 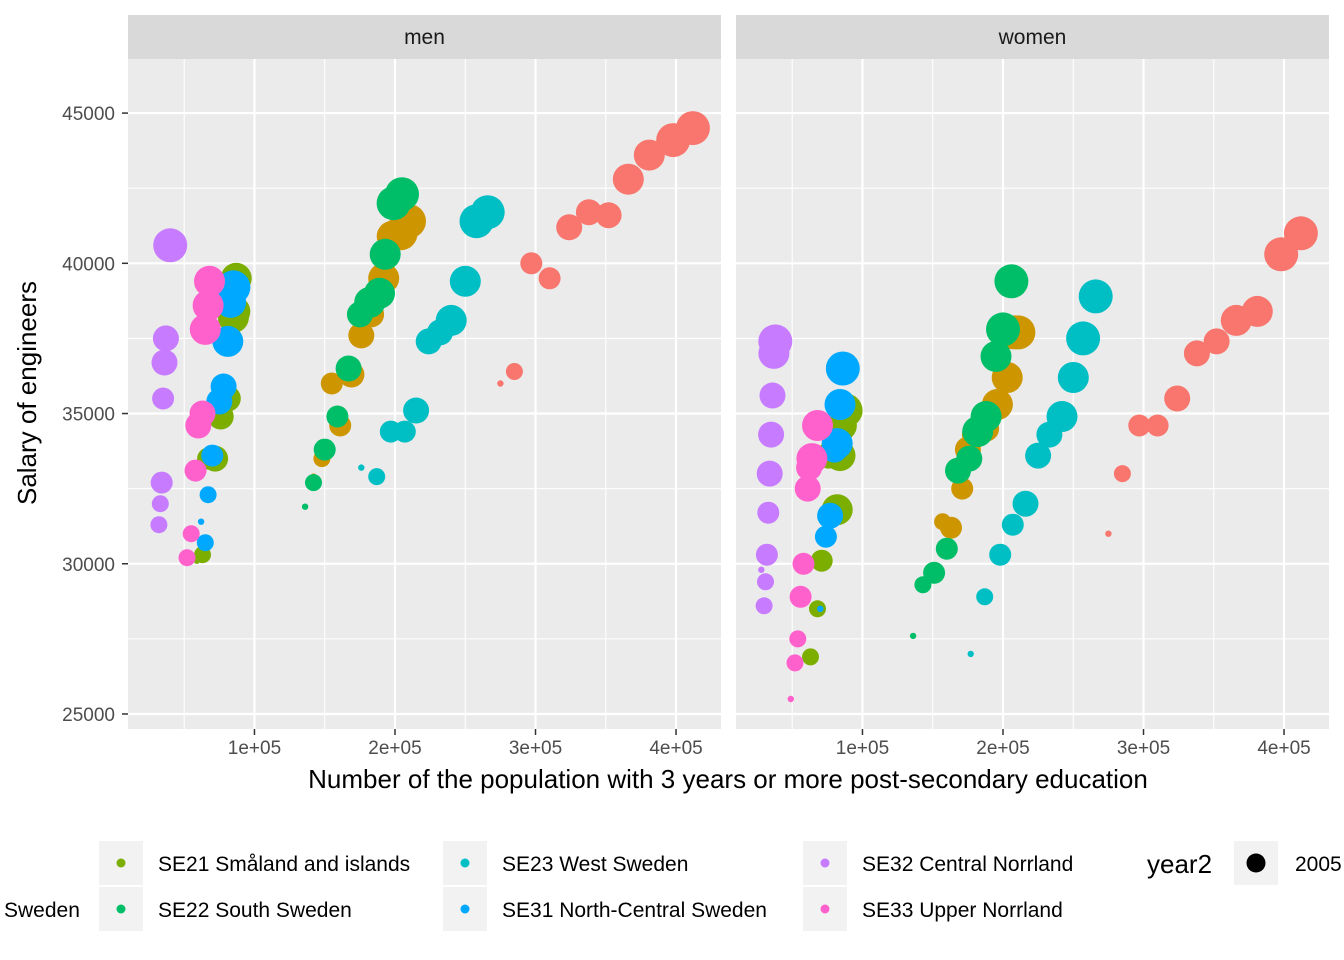 I want to click on legend-label-partial: Sweden, so click(x=42, y=910).